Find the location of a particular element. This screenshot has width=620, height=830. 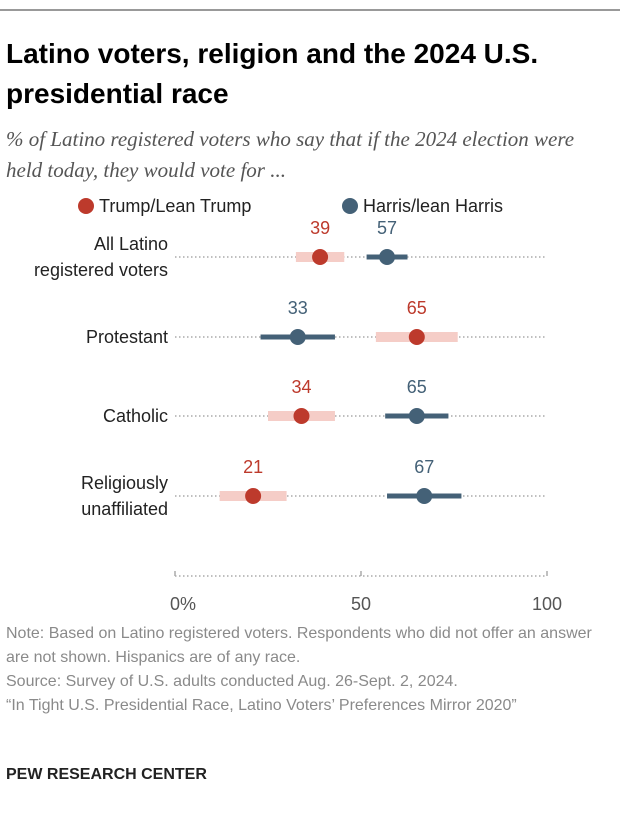

category-label: Protestant is located at coordinates (126, 337).